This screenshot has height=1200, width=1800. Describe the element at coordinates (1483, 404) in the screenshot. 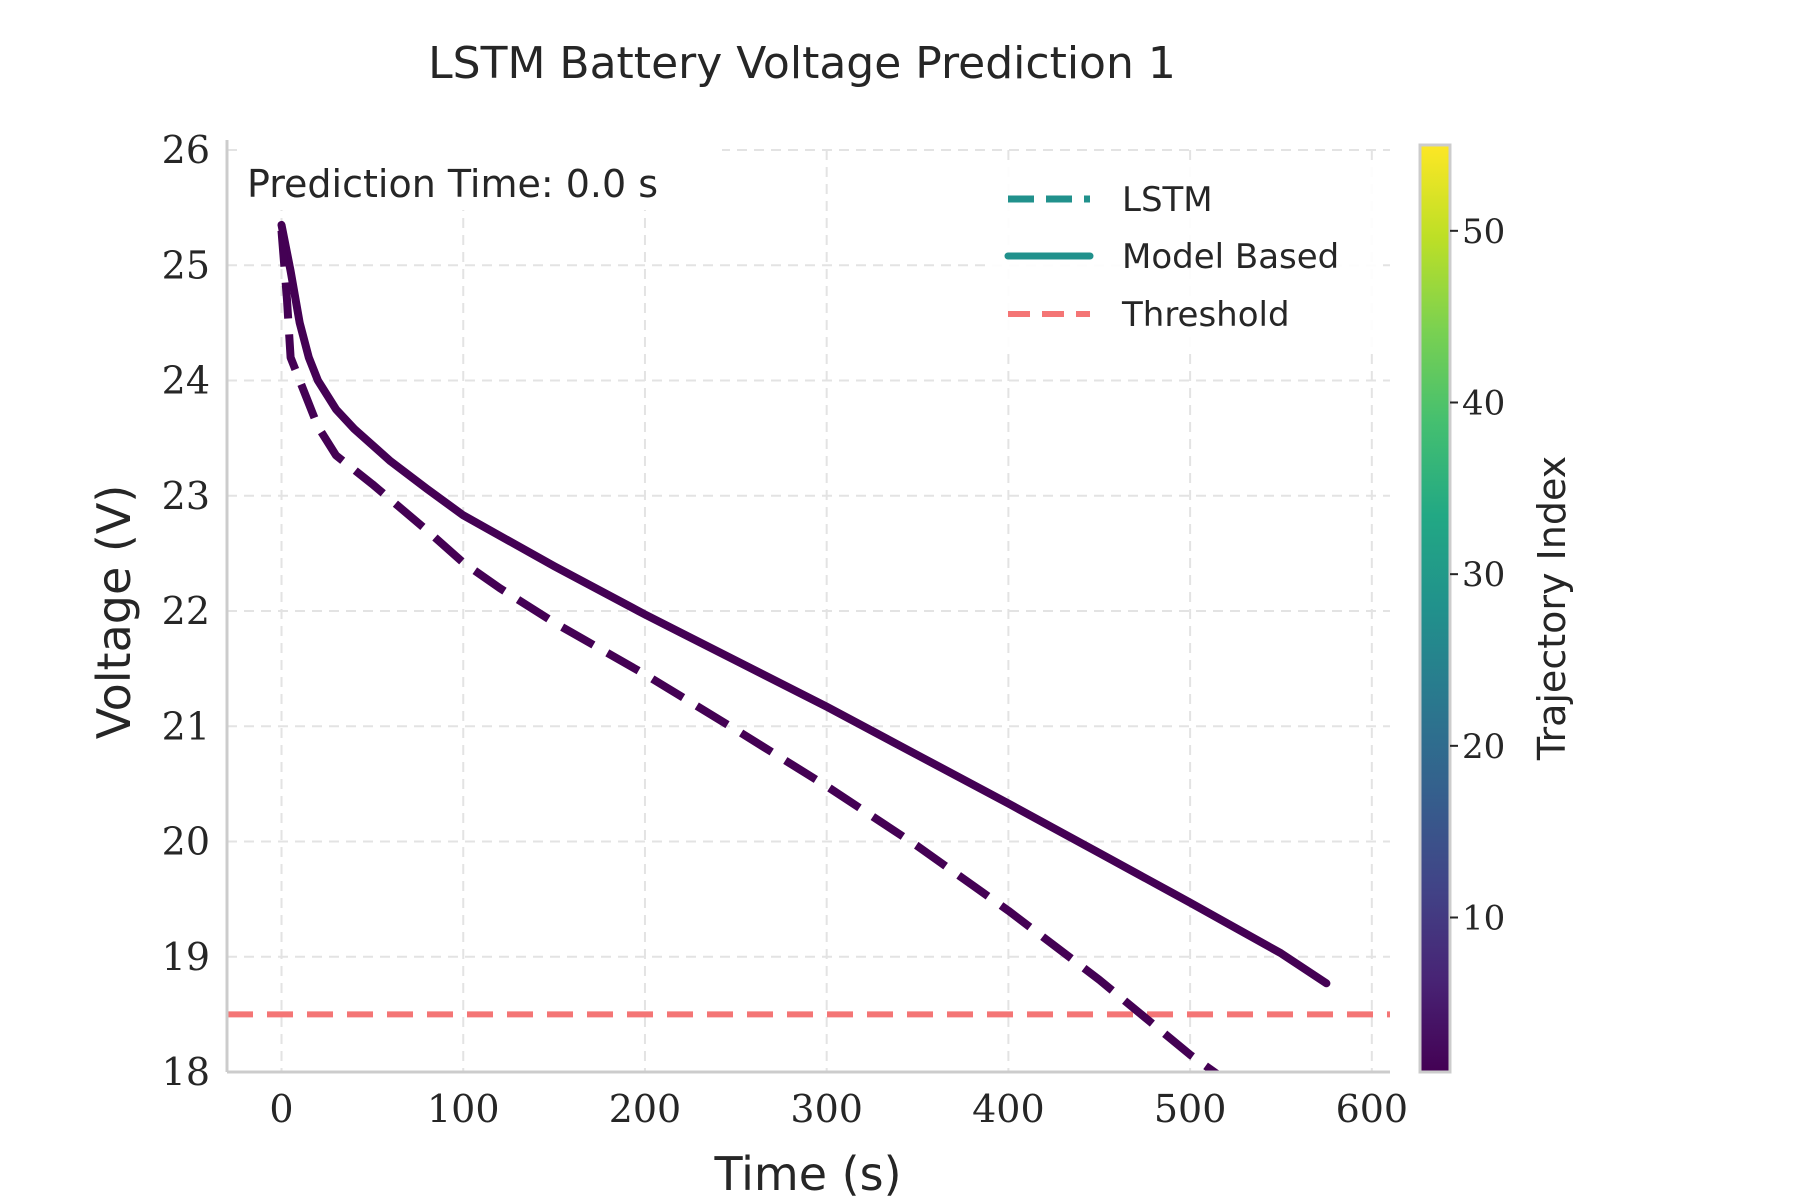

I see `colorbar-tick-label: 40` at that location.